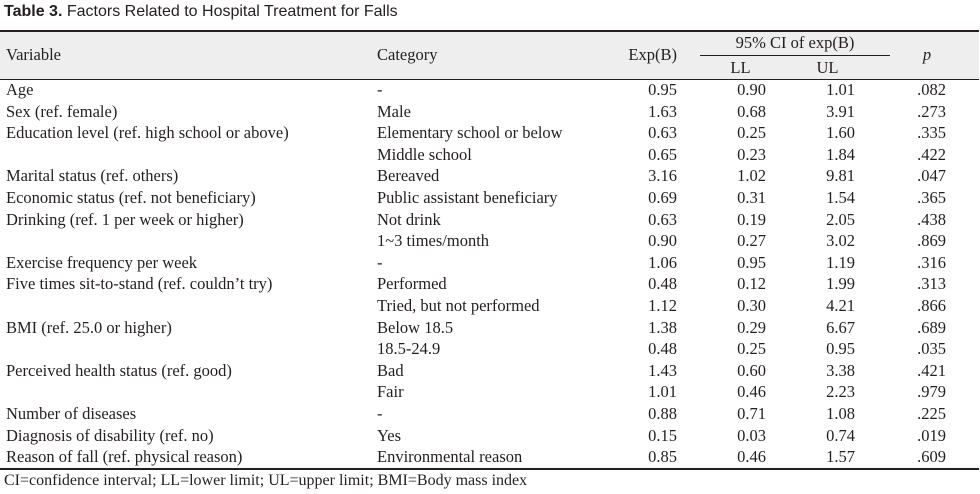  What do you see at coordinates (390, 370) in the screenshot?
I see `cell-category: Bad` at bounding box center [390, 370].